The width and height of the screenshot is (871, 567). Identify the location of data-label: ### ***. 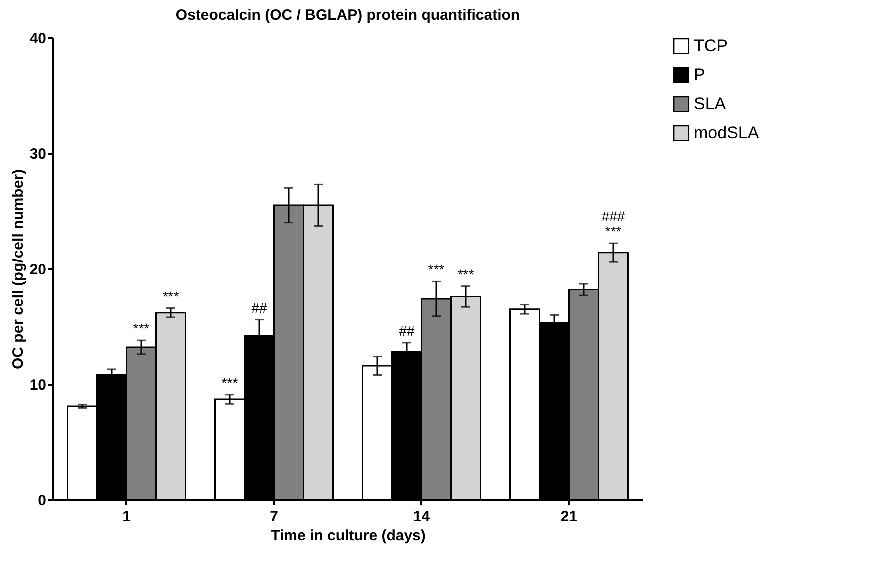
(614, 224).